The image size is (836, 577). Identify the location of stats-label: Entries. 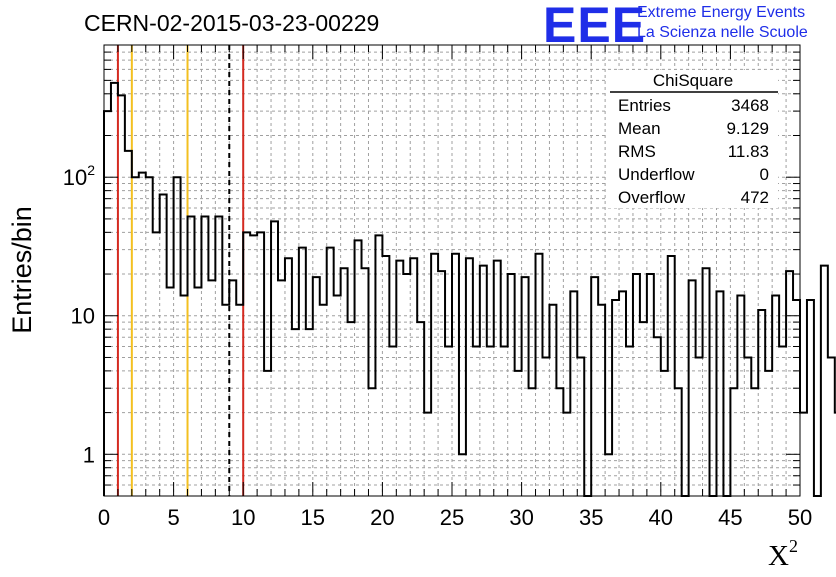
(644, 105).